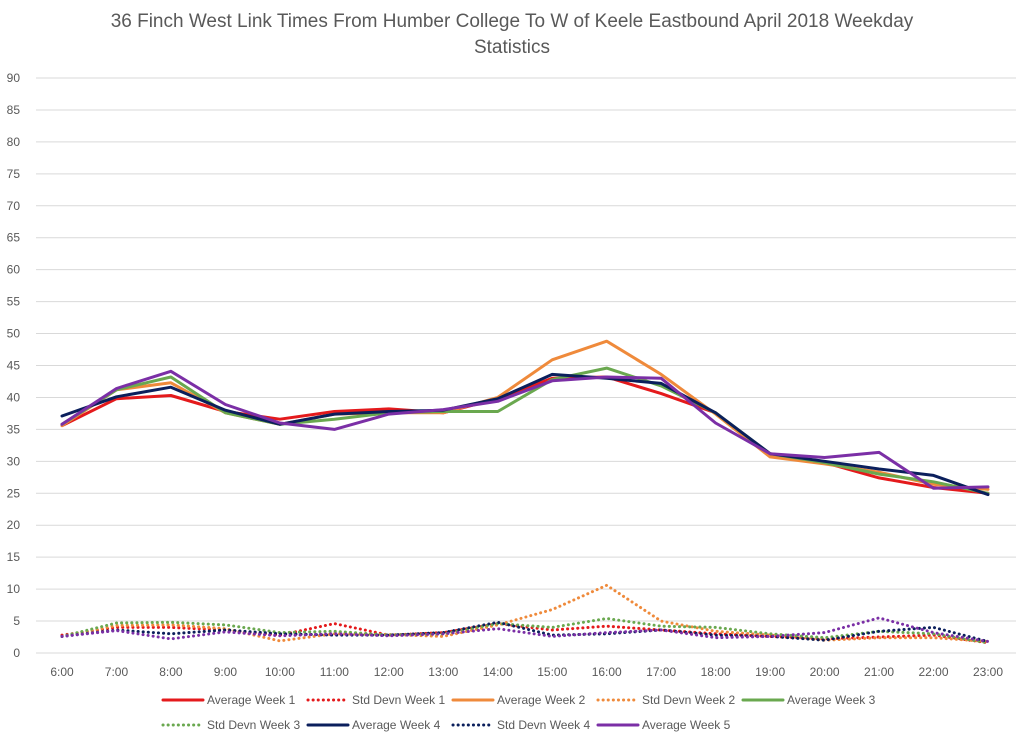 The height and width of the screenshot is (739, 1024). I want to click on x-tick-label: 9:00, so click(226, 672).